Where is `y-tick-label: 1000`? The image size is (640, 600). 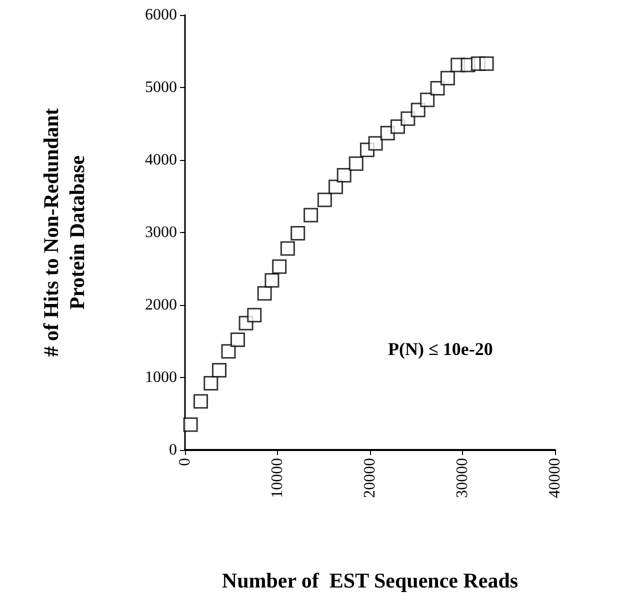
y-tick-label: 1000 is located at coordinates (161, 377).